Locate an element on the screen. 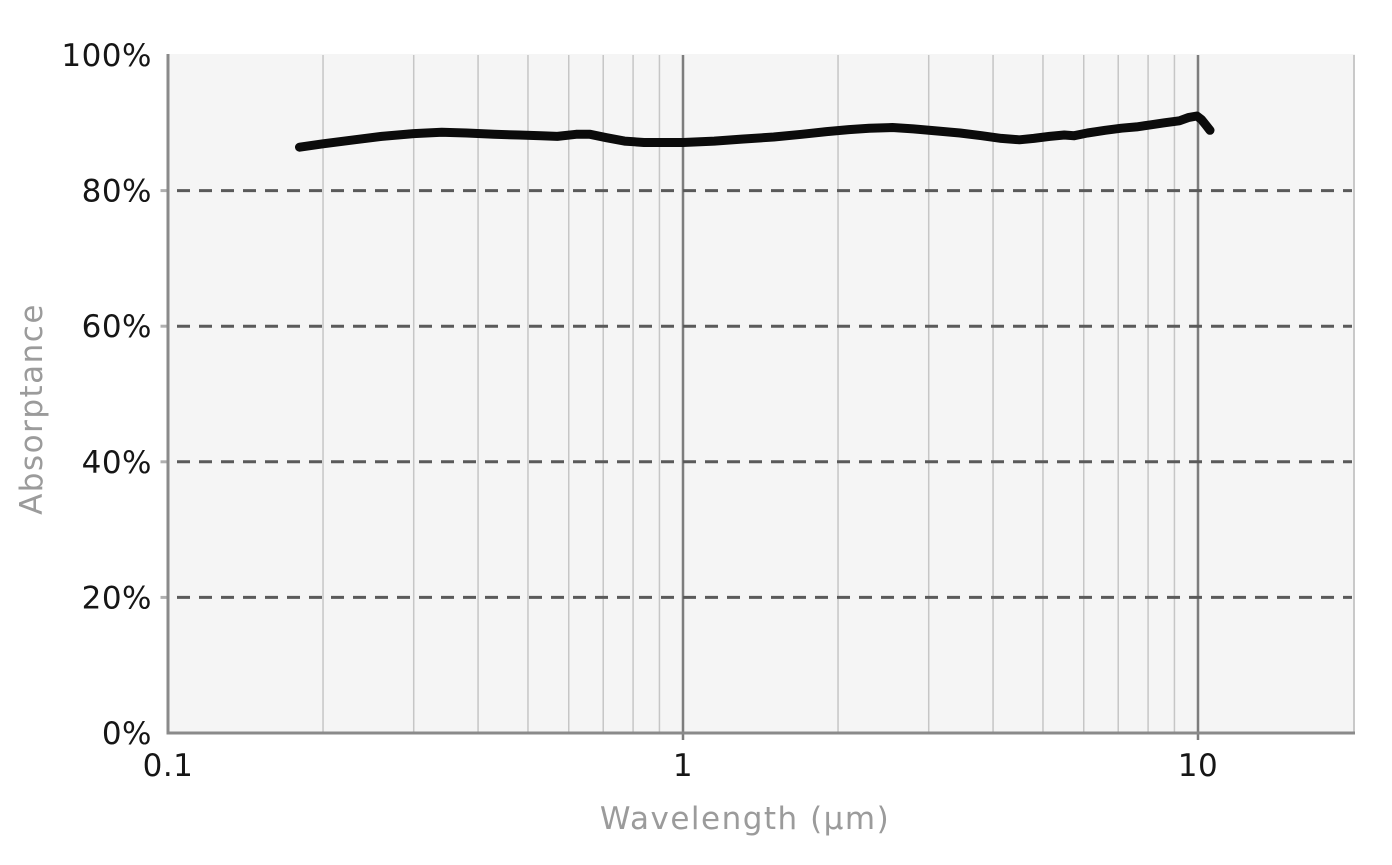 This screenshot has width=1392, height=865. y-tick-label: 100% is located at coordinates (106, 56).